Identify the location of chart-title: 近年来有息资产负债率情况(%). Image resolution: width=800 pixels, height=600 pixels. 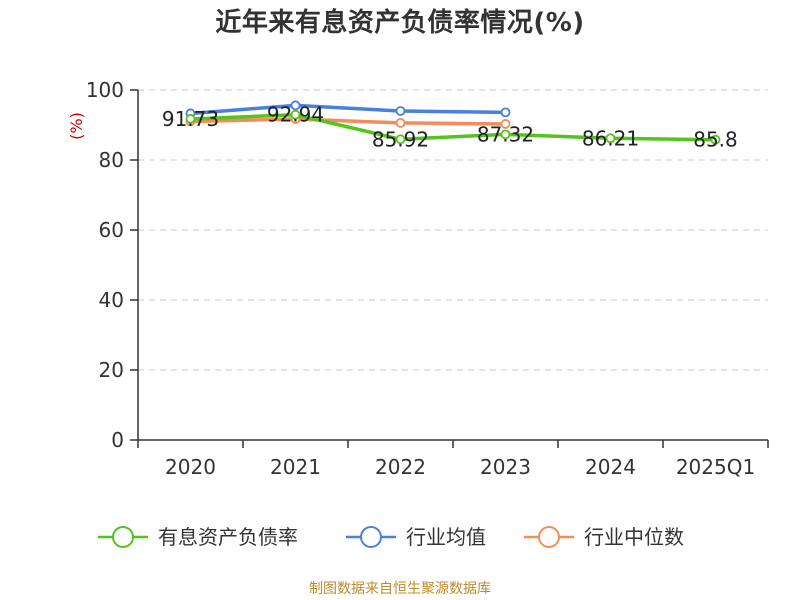
(400, 23).